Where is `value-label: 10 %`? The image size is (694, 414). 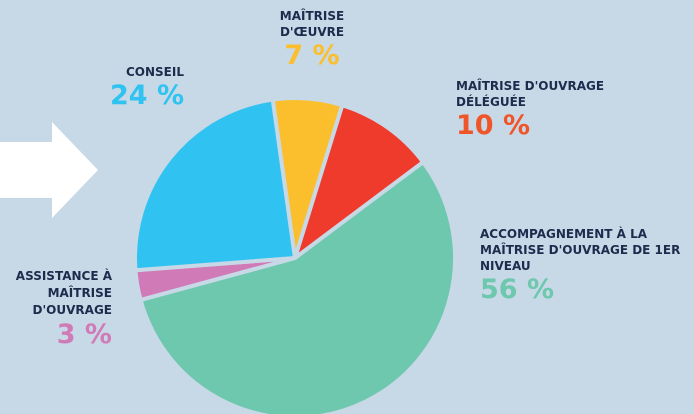 value-label: 10 % is located at coordinates (493, 125).